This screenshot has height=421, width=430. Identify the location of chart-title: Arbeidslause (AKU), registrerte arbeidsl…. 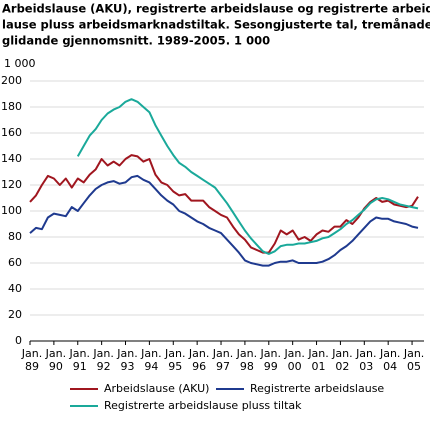
(216, 9).